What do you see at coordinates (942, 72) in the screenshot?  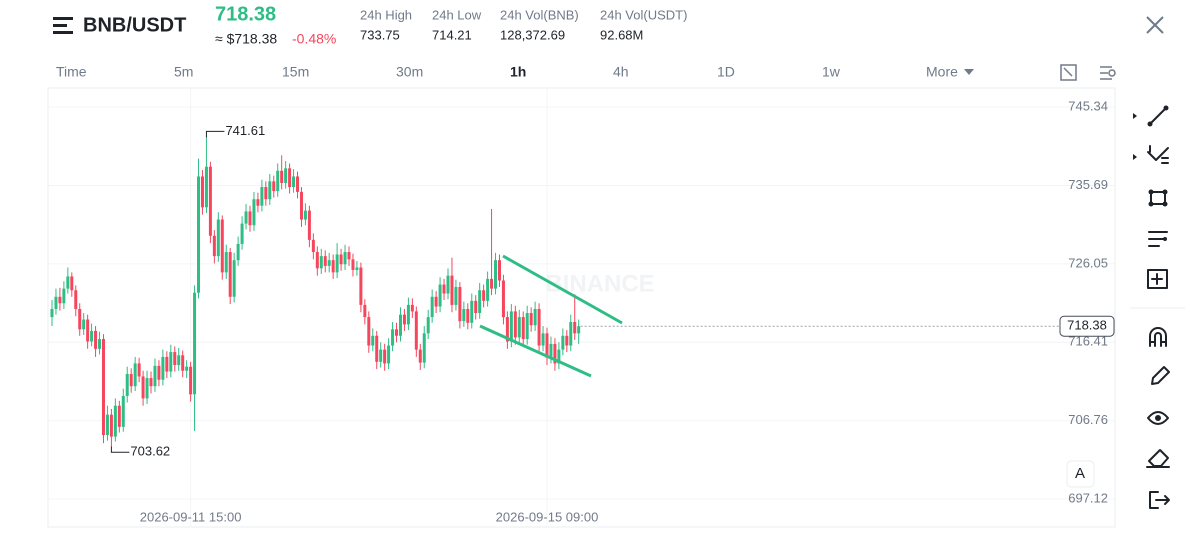 I see `tab: More` at bounding box center [942, 72].